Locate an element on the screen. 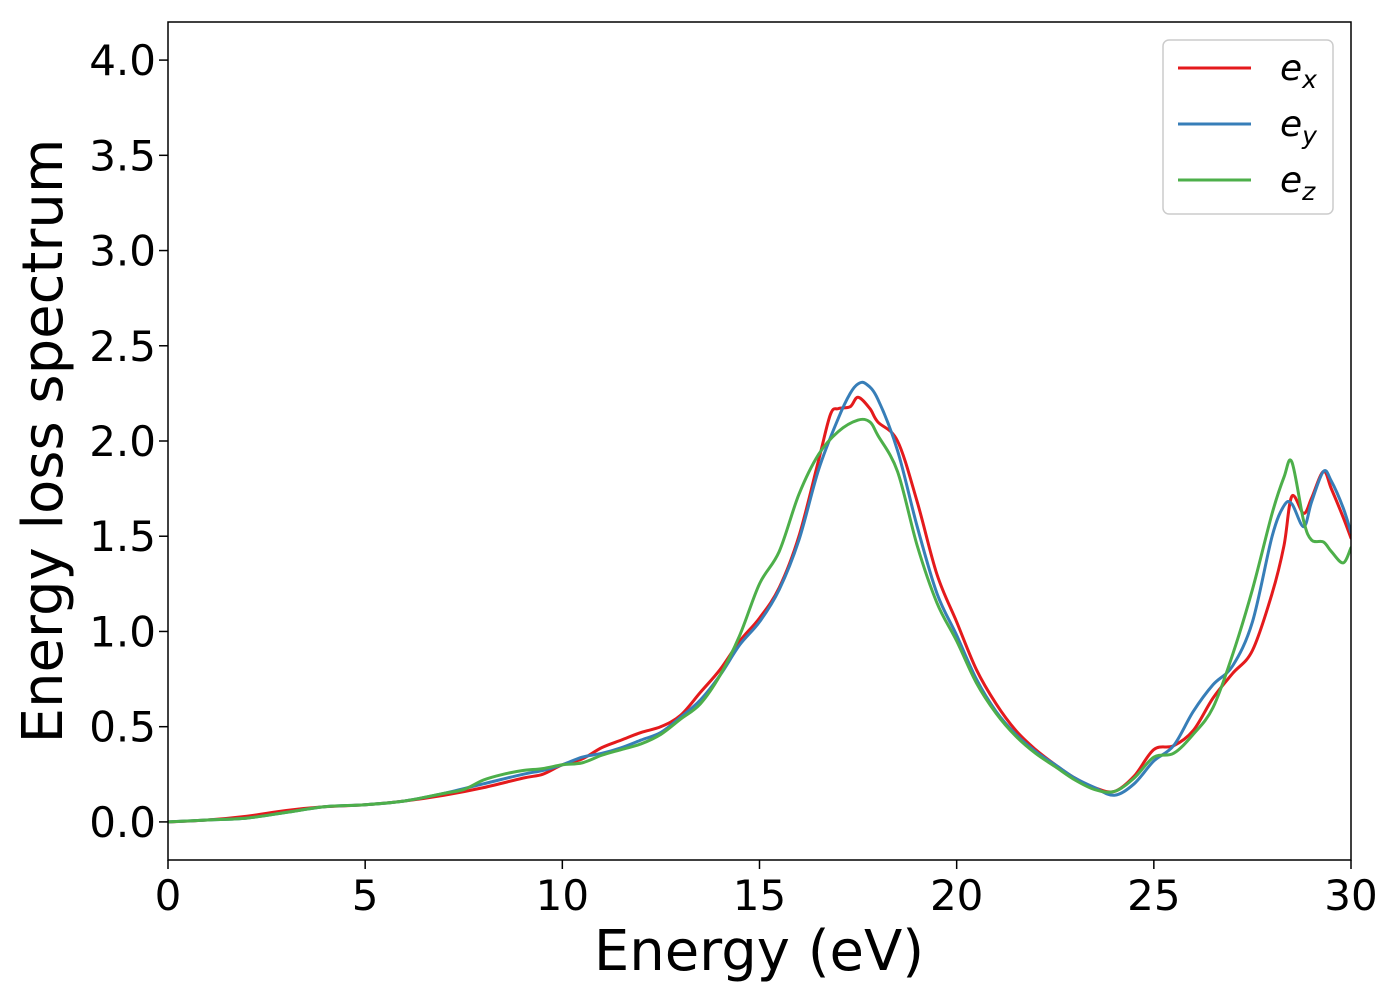 The width and height of the screenshot is (1400, 1000). x-tick-label: 15 is located at coordinates (759, 895).